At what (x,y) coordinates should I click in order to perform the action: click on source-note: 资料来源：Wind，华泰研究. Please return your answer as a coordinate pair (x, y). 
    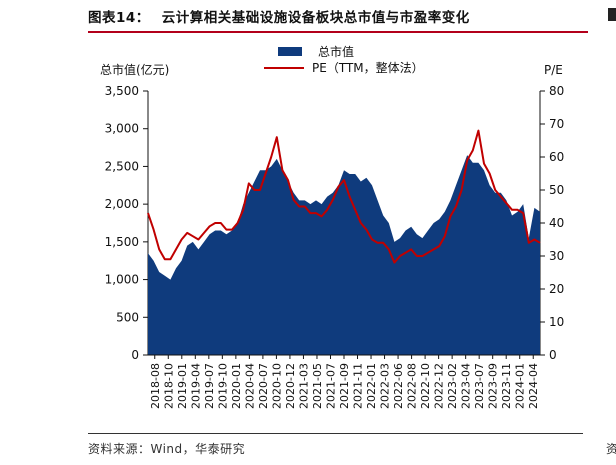
    Looking at the image, I should click on (167, 449).